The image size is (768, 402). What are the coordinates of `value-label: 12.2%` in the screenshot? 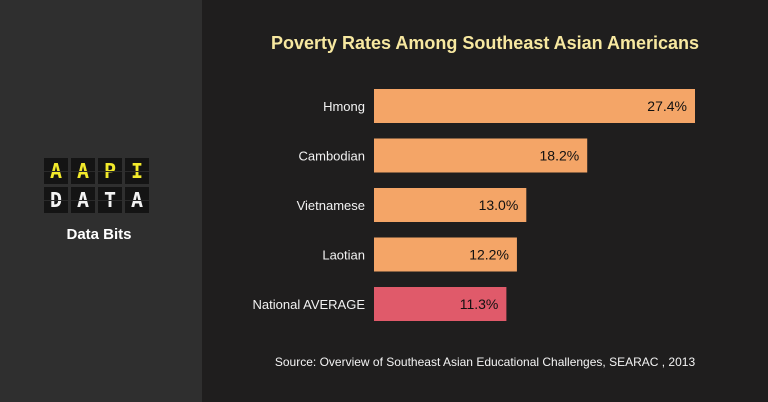 It's located at (489, 255).